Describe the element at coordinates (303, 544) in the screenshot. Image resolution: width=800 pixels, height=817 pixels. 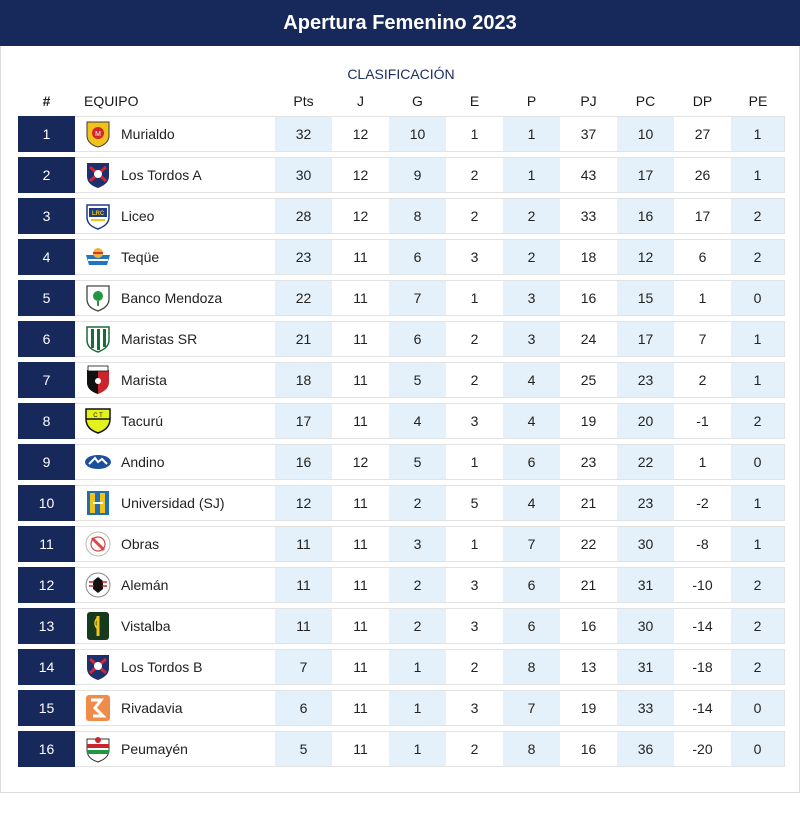
I see `stat-pts: 11` at that location.